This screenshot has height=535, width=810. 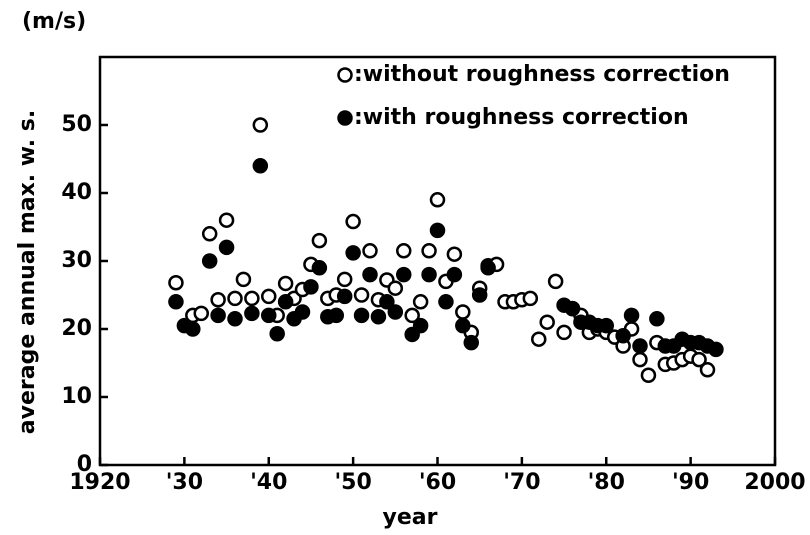 What do you see at coordinates (54, 21) in the screenshot?
I see `unit-label: (m/s)` at bounding box center [54, 21].